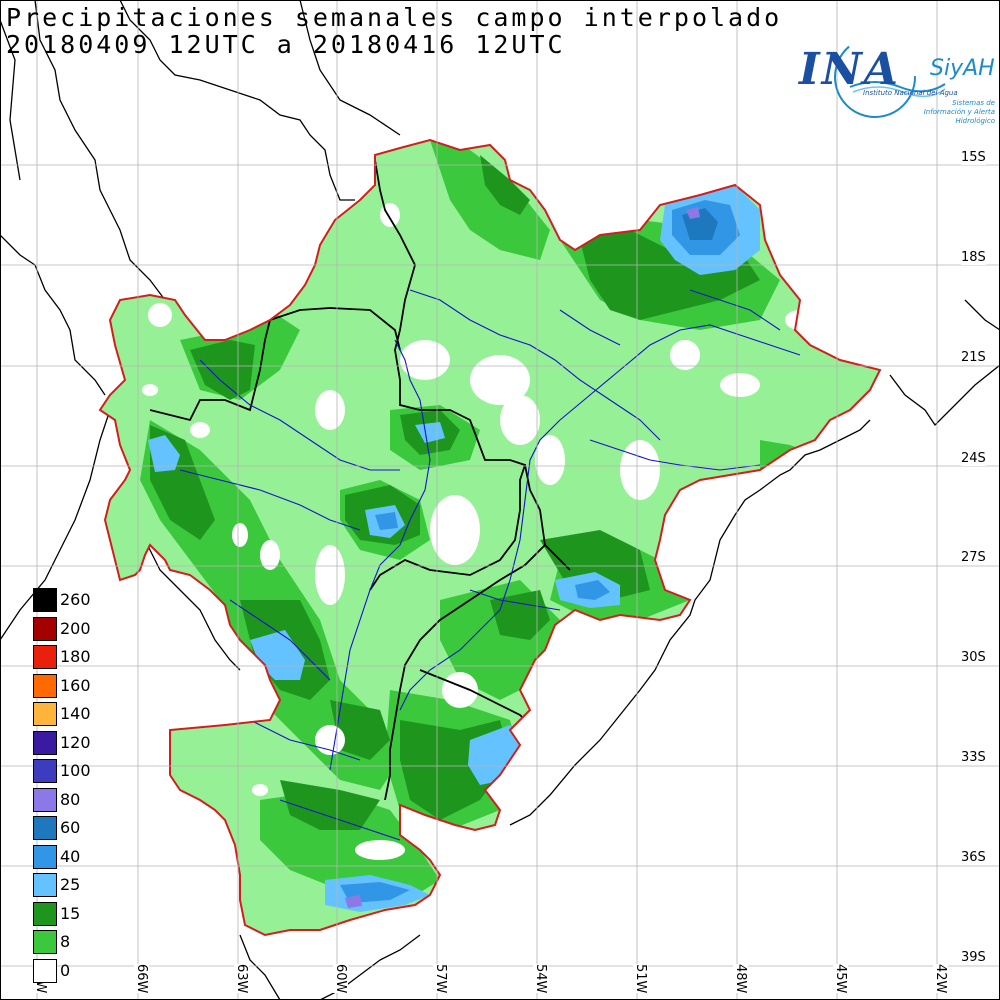  What do you see at coordinates (973, 657) in the screenshot?
I see `lat-label-30s: 30S` at bounding box center [973, 657].